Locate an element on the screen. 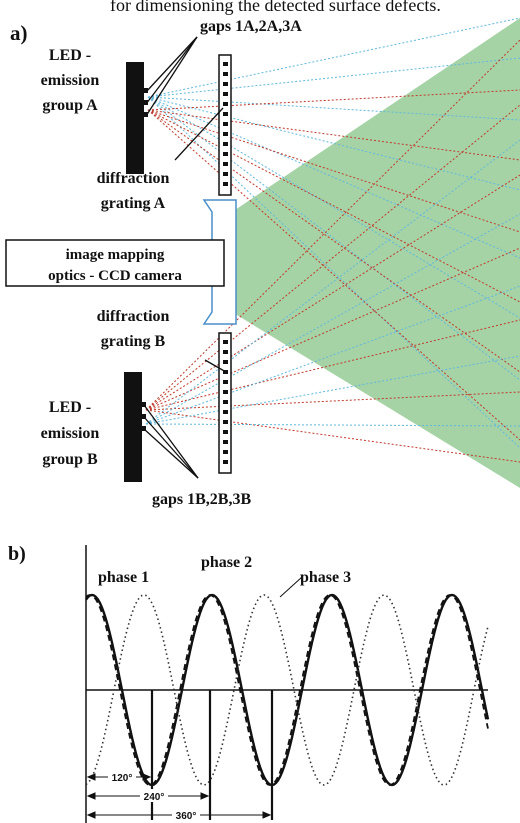 Image resolution: width=520 pixels, height=823 pixels. angle-label-240: 240° is located at coordinates (154, 797).